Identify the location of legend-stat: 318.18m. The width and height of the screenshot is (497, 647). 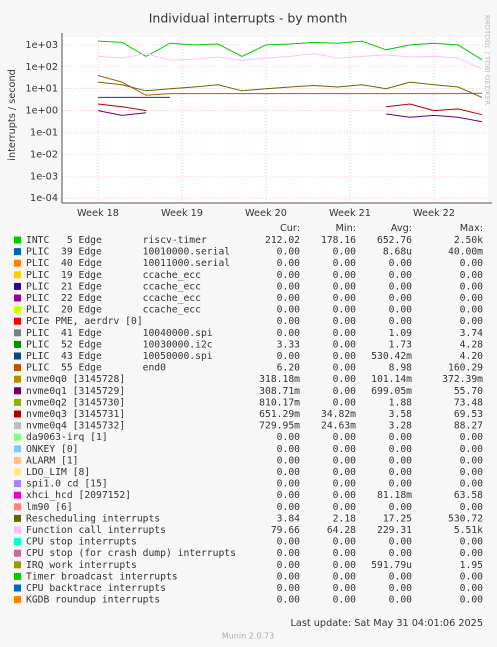
(279, 379).